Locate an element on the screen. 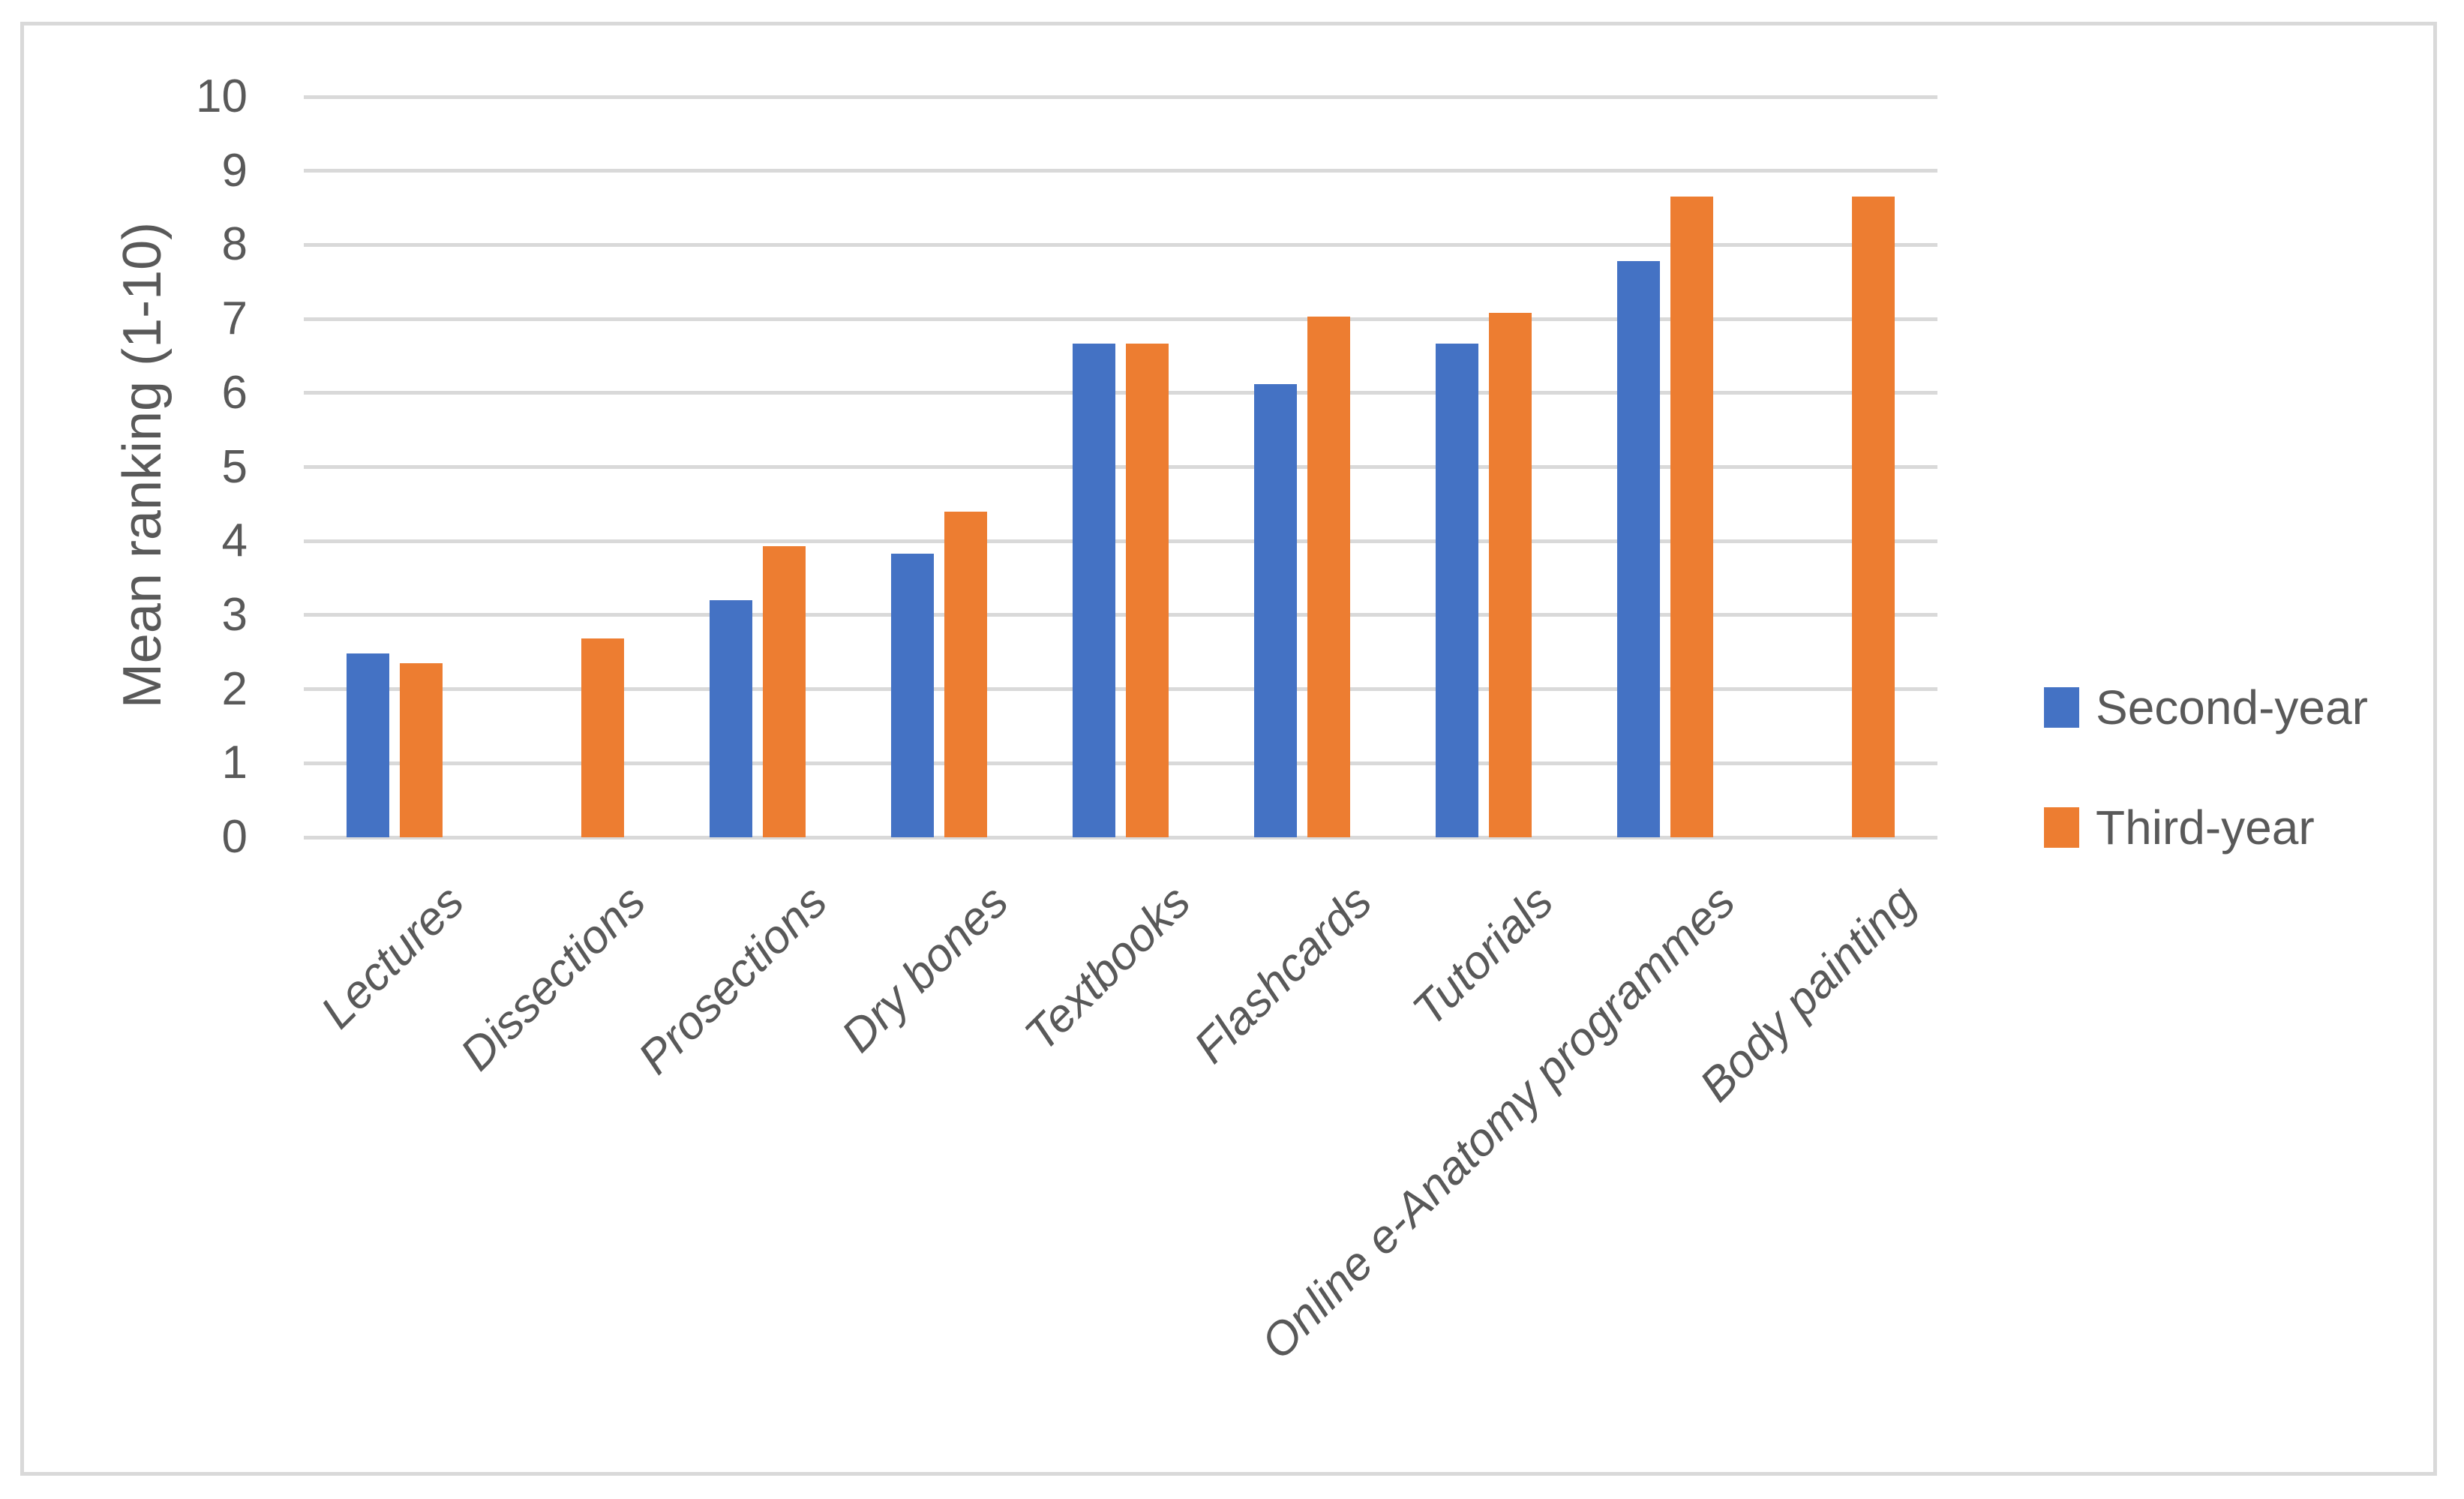  y-tick-label: 1 is located at coordinates (234, 763).